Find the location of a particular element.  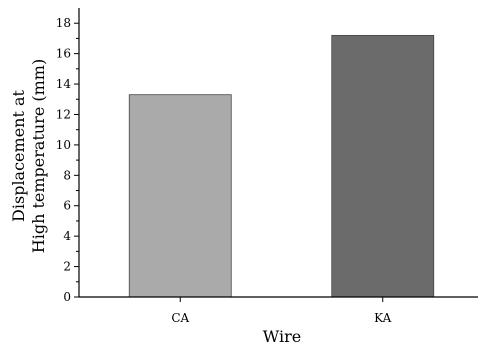

y-tick-label: 2 is located at coordinates (67, 267).